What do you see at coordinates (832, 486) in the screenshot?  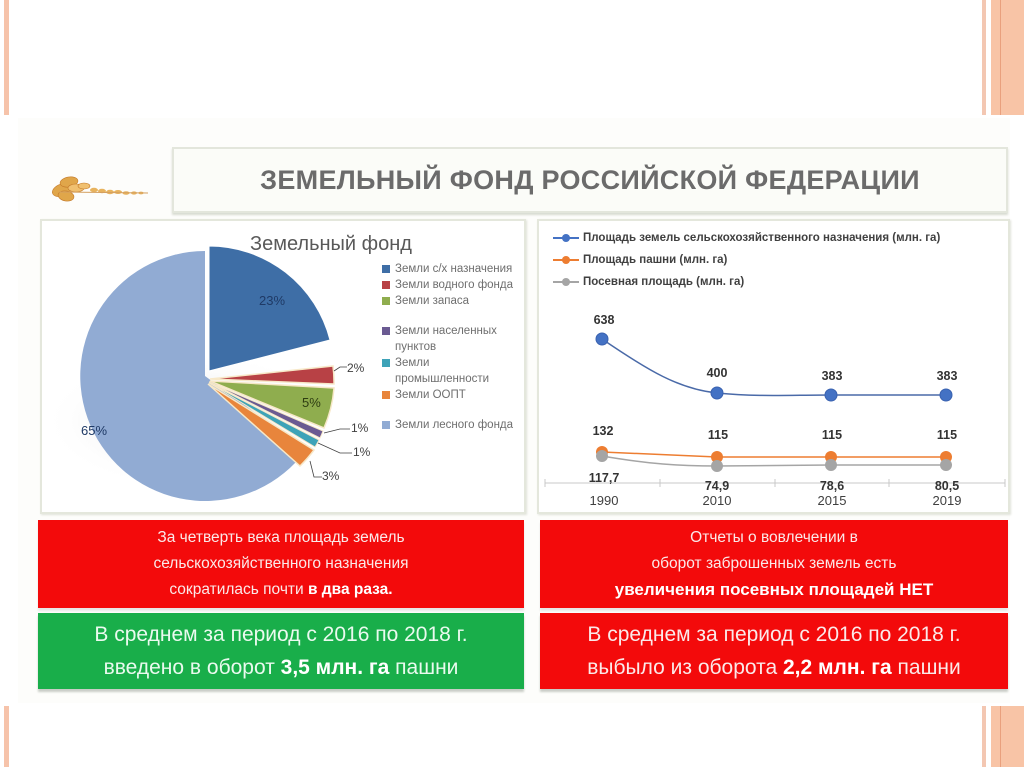 I see `label-sown-2015: 78,6` at bounding box center [832, 486].